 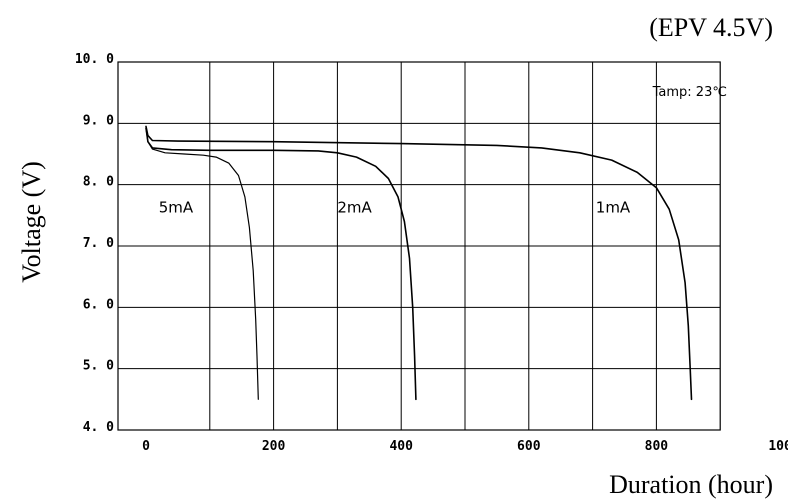 What do you see at coordinates (395, 207) in the screenshot?
I see `series-labels: 5mA 2mA 1mA` at bounding box center [395, 207].